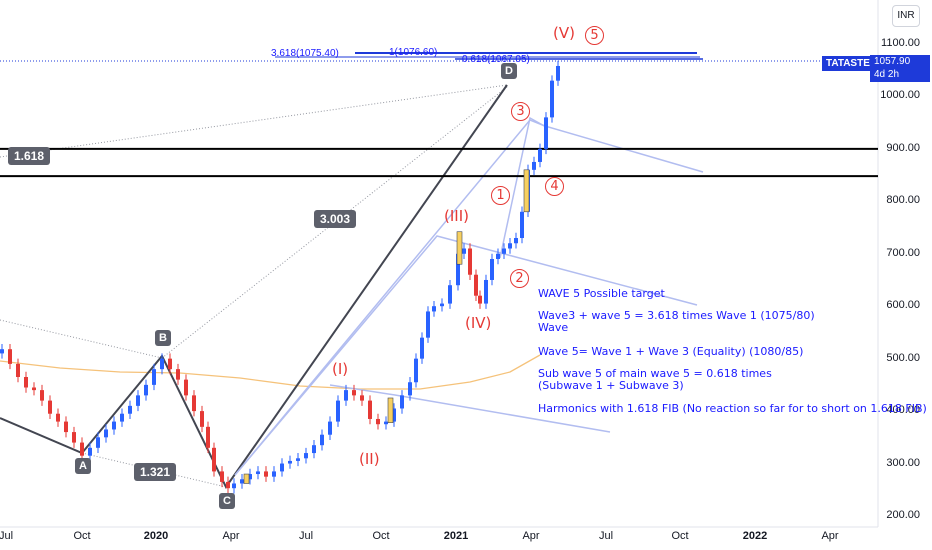  I want to click on wave-label-v: (V), so click(564, 33).